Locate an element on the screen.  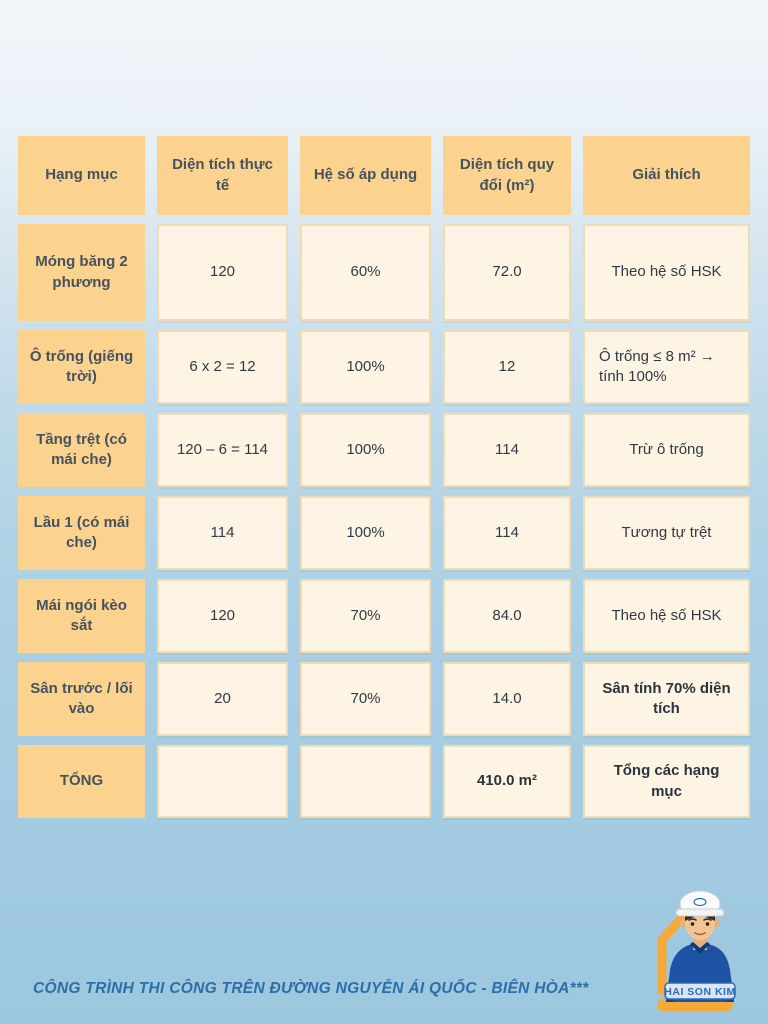
header-cell-actual: Diện tích thực tế is located at coordinates (222, 175).